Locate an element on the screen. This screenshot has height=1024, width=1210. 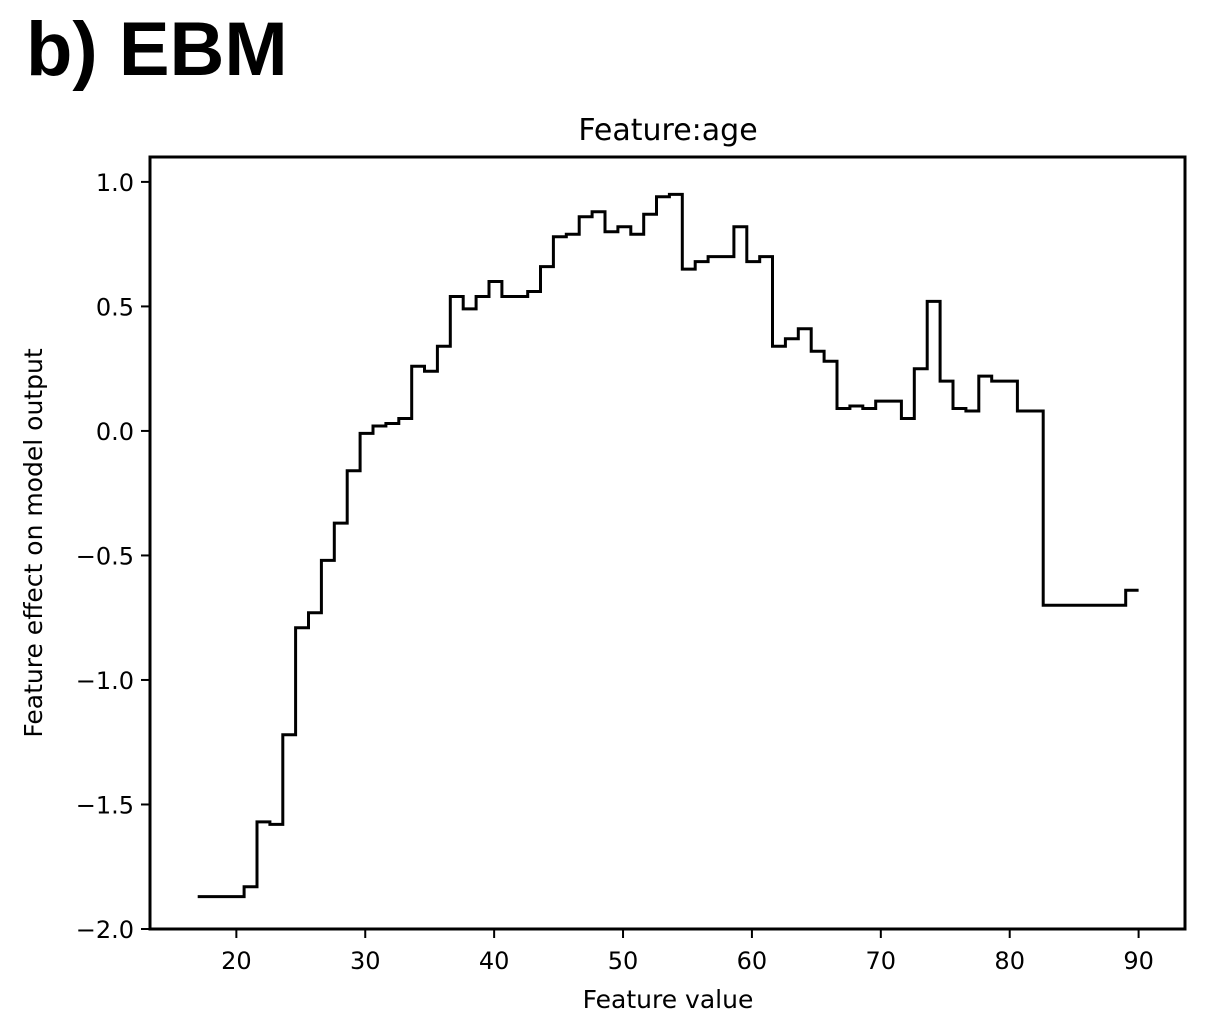
y-axis-label: Feature effect on model output is located at coordinates (33, 542).